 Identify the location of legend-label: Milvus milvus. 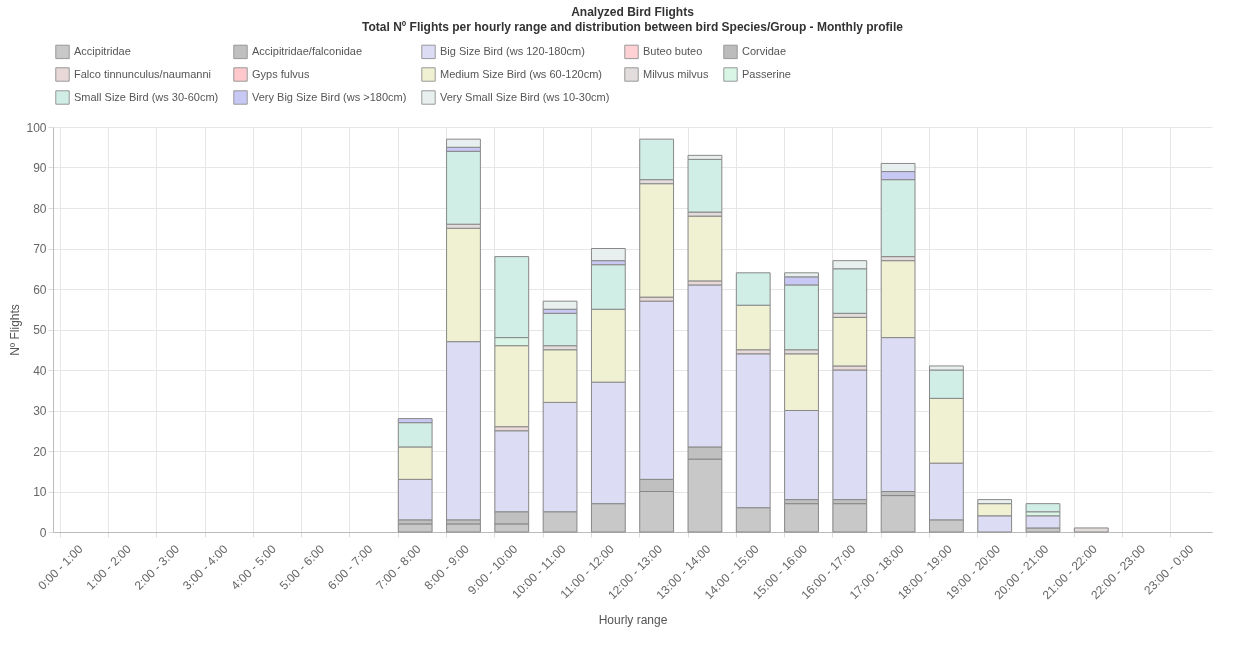
(676, 73).